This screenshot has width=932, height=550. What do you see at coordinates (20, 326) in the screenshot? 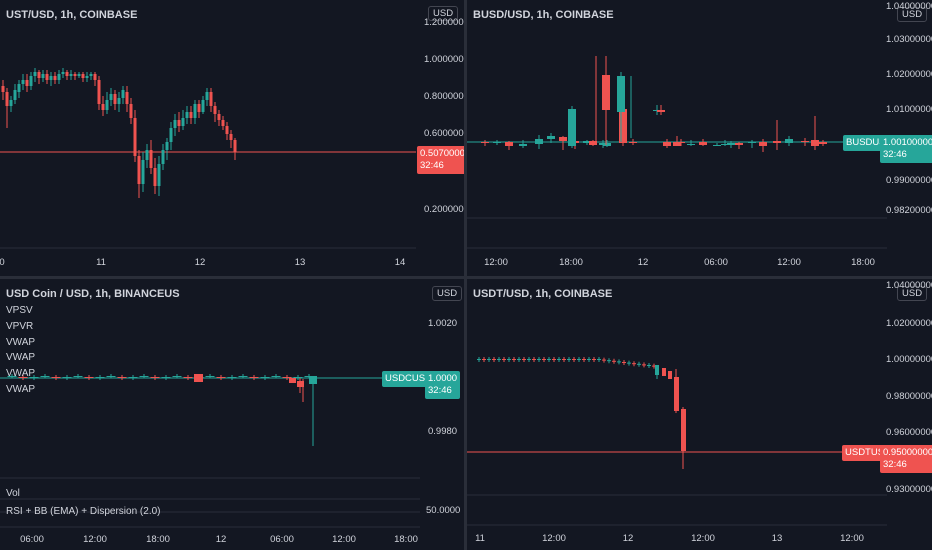
I see `indicator-label: VPVR` at bounding box center [20, 326].